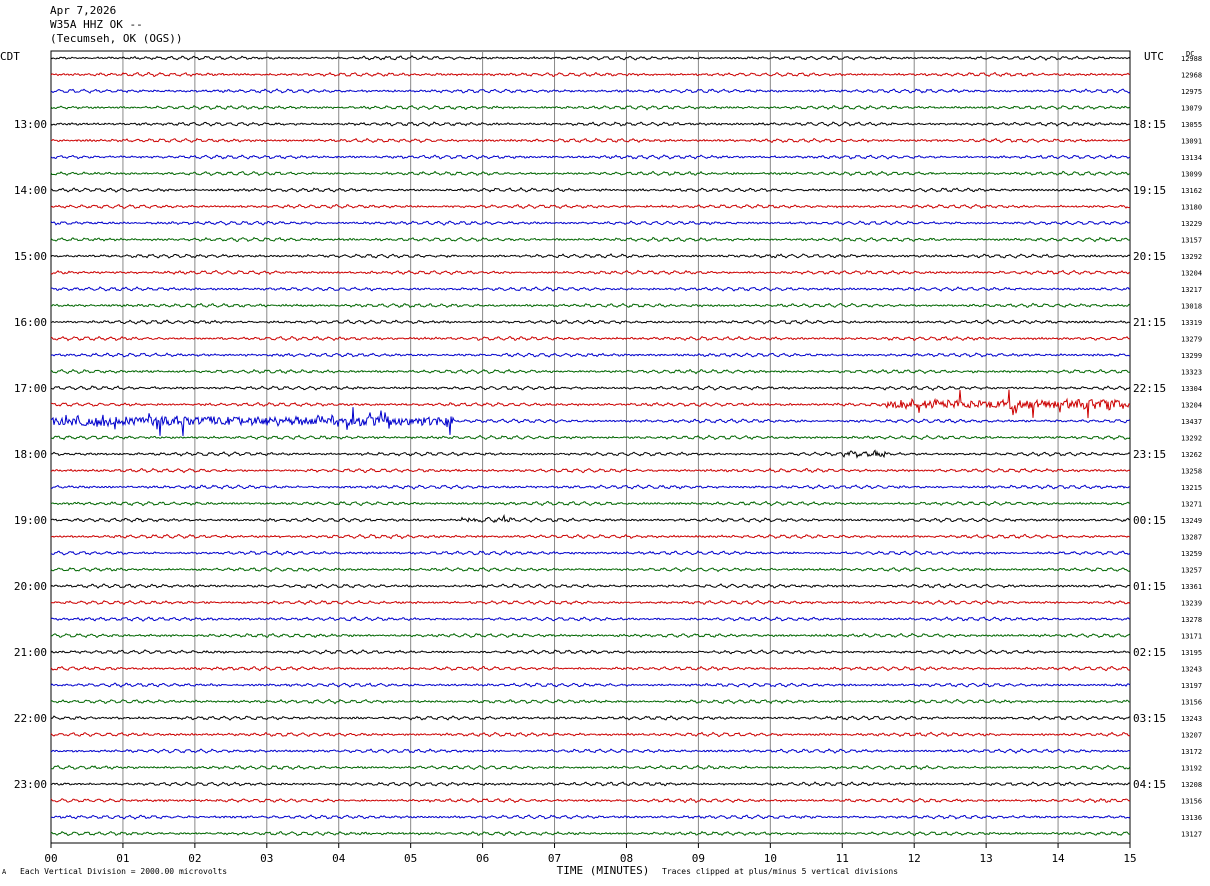 The image size is (1210, 886). What do you see at coordinates (1191, 769) in the screenshot?
I see `dc-offset-label: 13192` at bounding box center [1191, 769].